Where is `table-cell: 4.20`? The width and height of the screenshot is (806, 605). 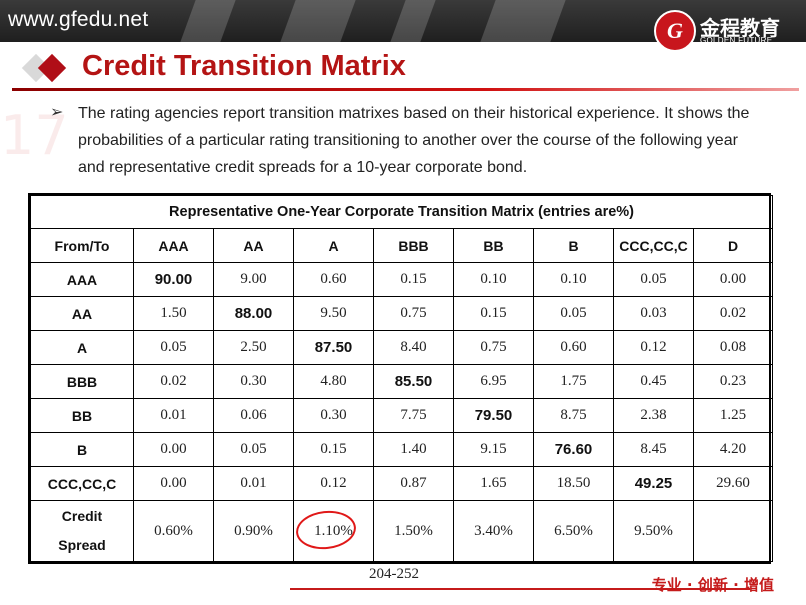
table-cell: 4.20 is located at coordinates (733, 449).